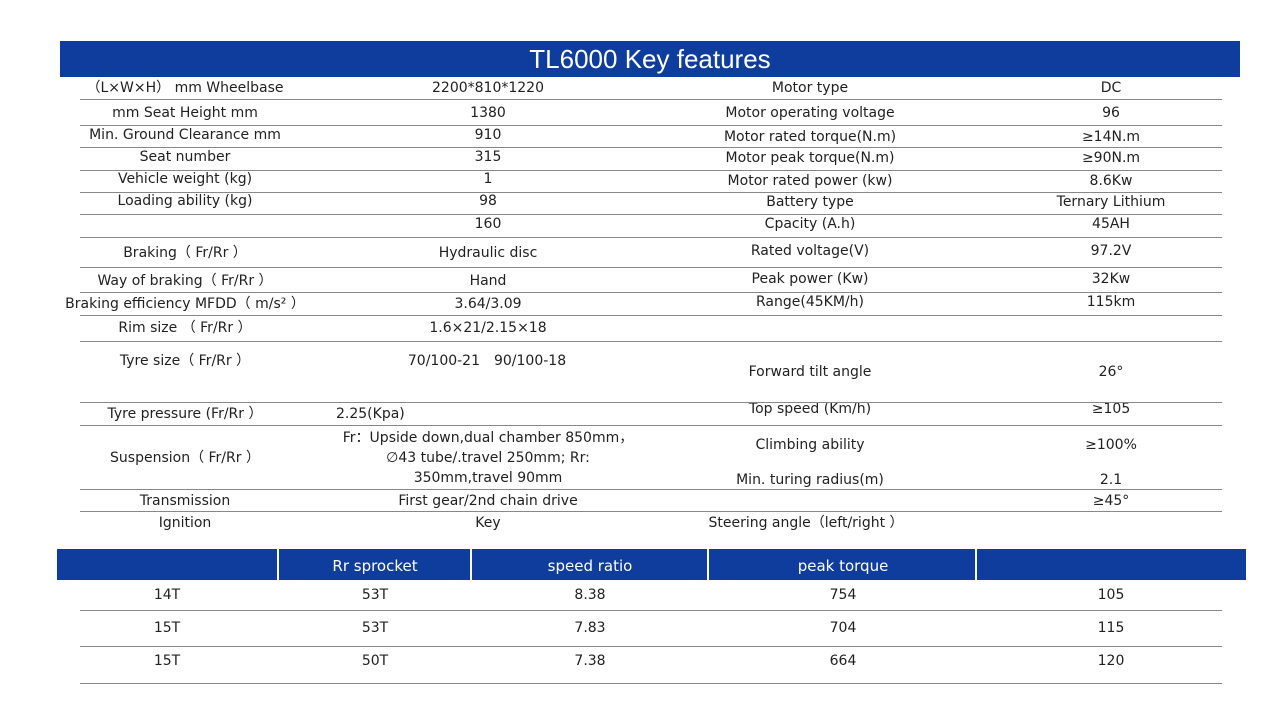  I want to click on spec-label: Way of braking（ Fr/Rr ）, so click(185, 281).